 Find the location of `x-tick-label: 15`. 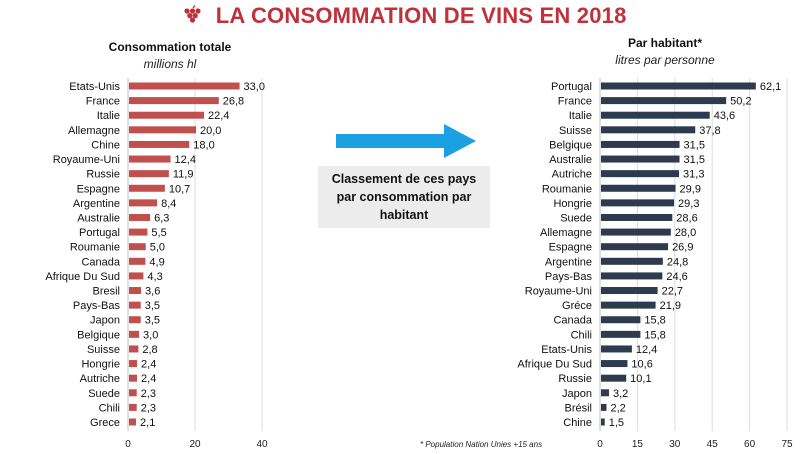

x-tick-label: 15 is located at coordinates (638, 444).